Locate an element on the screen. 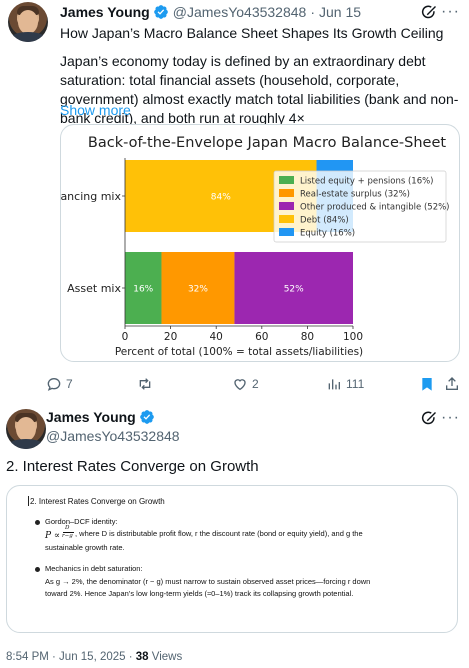 This screenshot has width=469, height=668. repost-button is located at coordinates (147, 384).